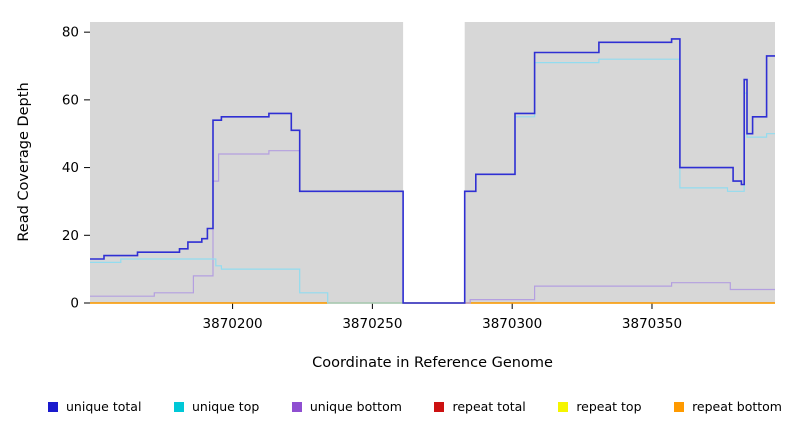 Image resolution: width=792 pixels, height=432 pixels. I want to click on legend-item-unique-top: unique top, so click(216, 406).